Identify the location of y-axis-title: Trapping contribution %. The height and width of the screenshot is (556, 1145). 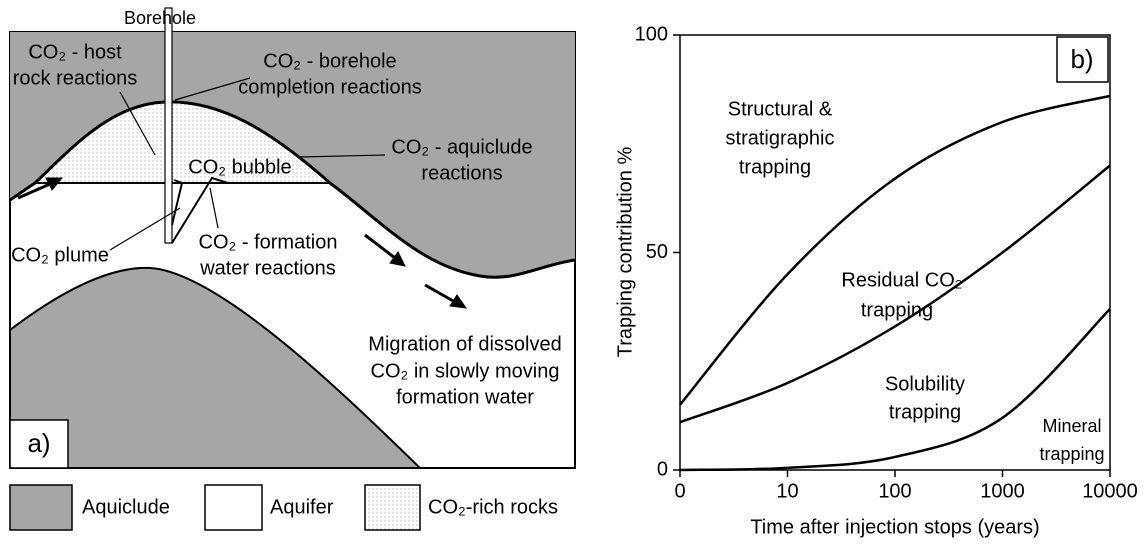
(625, 252).